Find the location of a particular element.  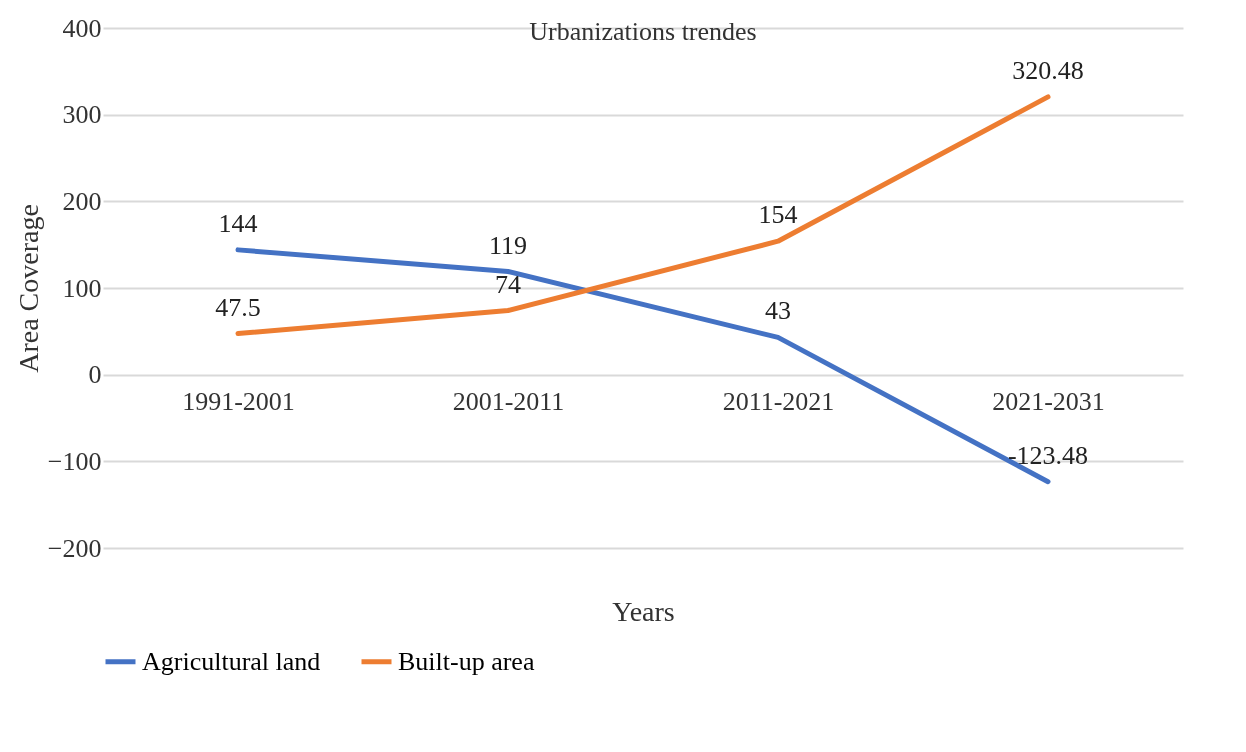

legend-label: Agricultural land is located at coordinates (231, 661).